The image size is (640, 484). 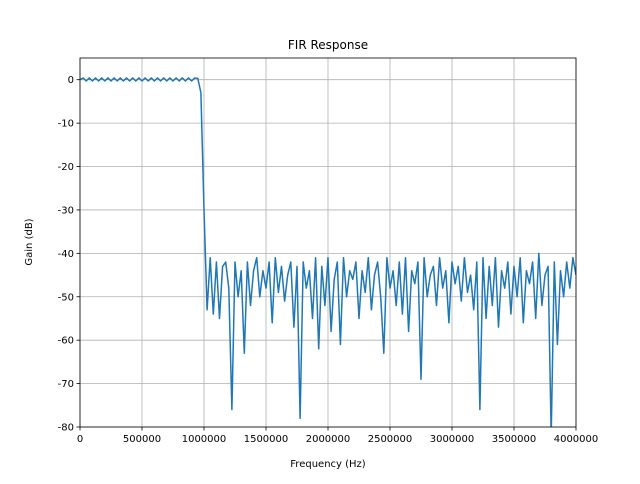 I want to click on x-tick-label: 3000000, so click(x=452, y=439).